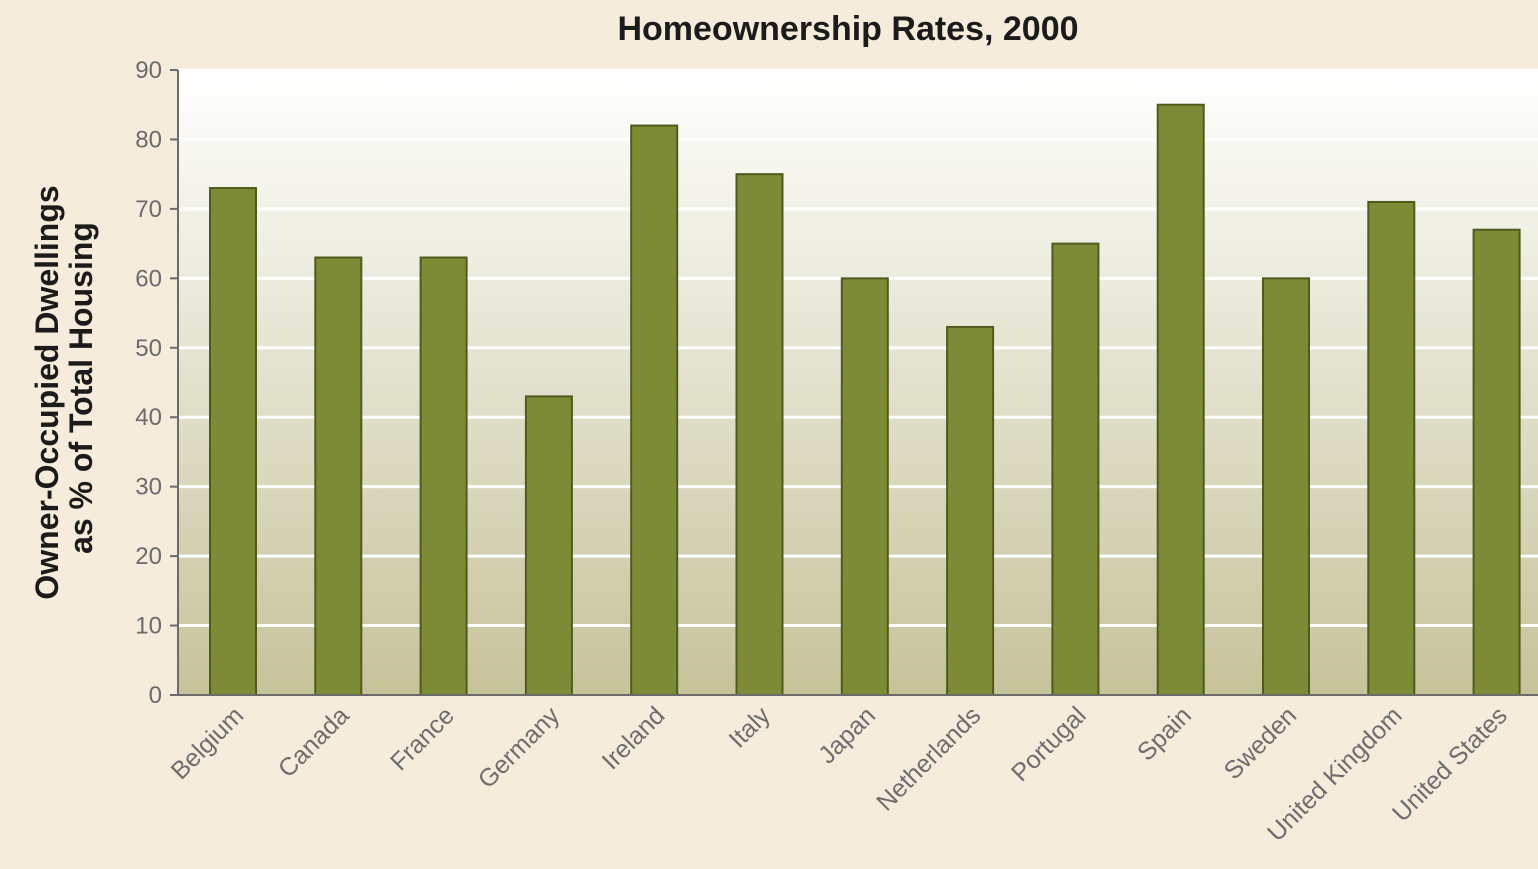  What do you see at coordinates (847, 29) in the screenshot?
I see `chart-title: Homeownership Rates, 2000` at bounding box center [847, 29].